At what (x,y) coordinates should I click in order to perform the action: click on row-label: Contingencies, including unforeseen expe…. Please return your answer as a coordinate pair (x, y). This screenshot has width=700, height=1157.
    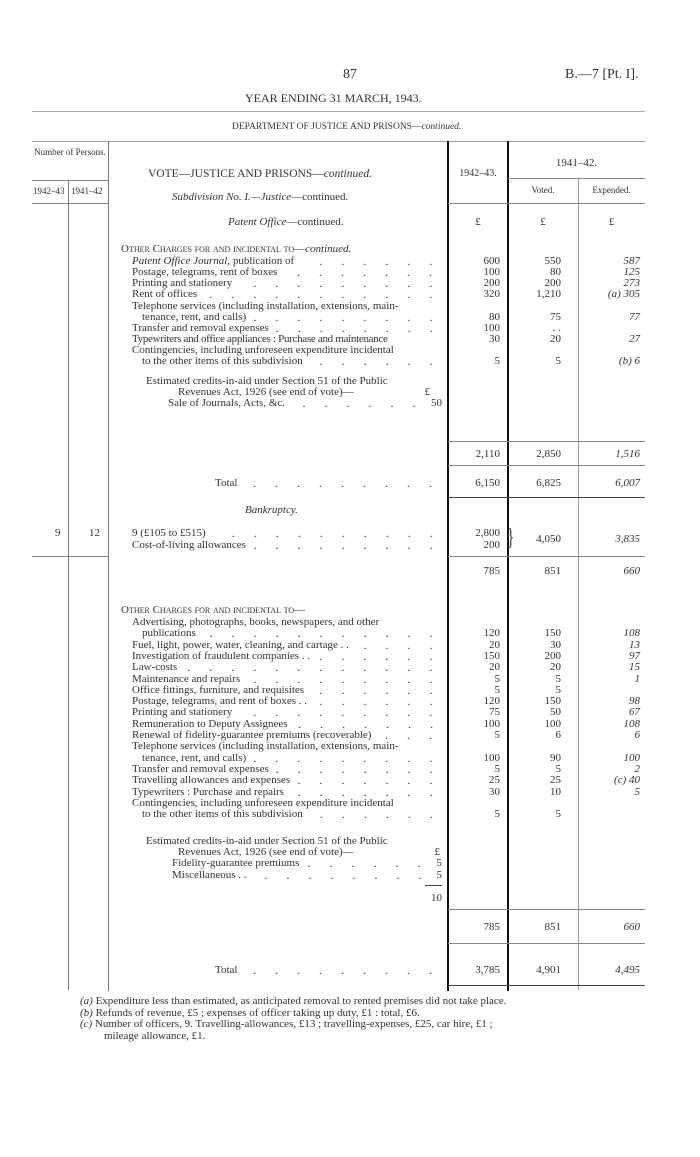
    Looking at the image, I should click on (263, 802).